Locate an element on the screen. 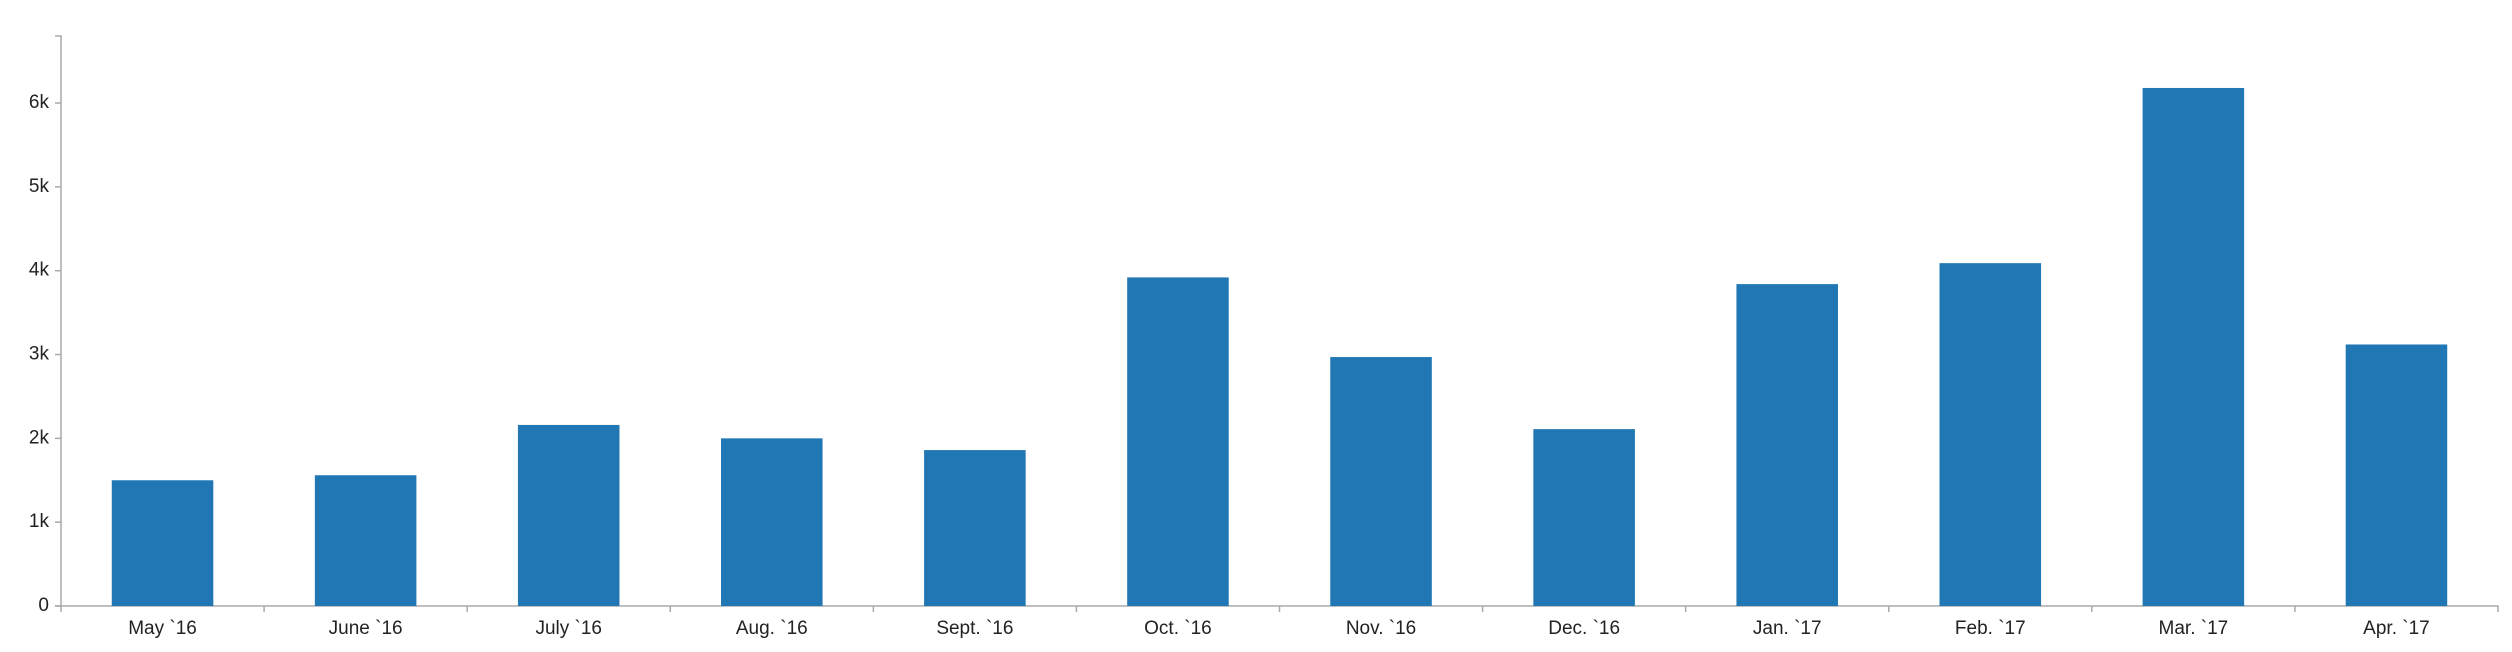 Image resolution: width=2512 pixels, height=652 pixels. x-tick-label: Aug. `16 is located at coordinates (772, 628).